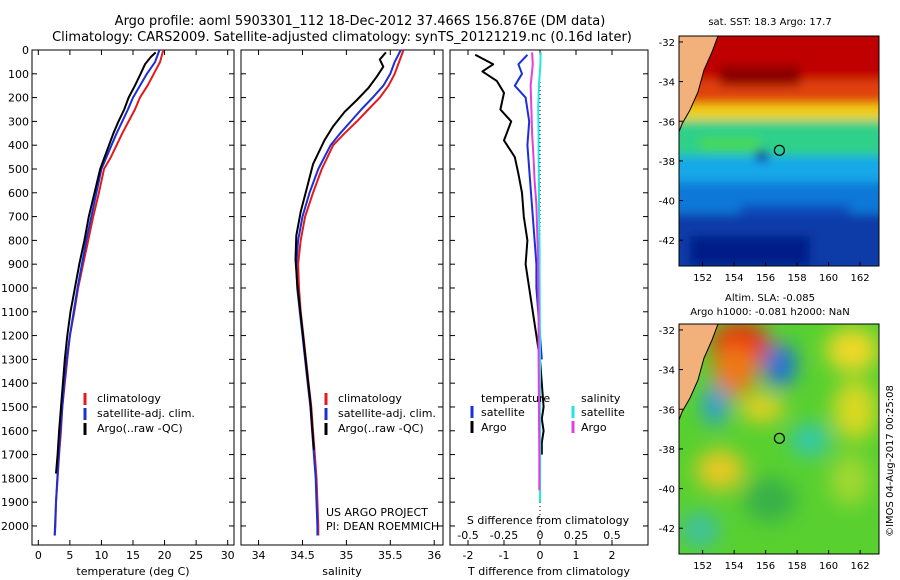  Describe the element at coordinates (576, 555) in the screenshot. I see `x-tick-label: 1` at that location.